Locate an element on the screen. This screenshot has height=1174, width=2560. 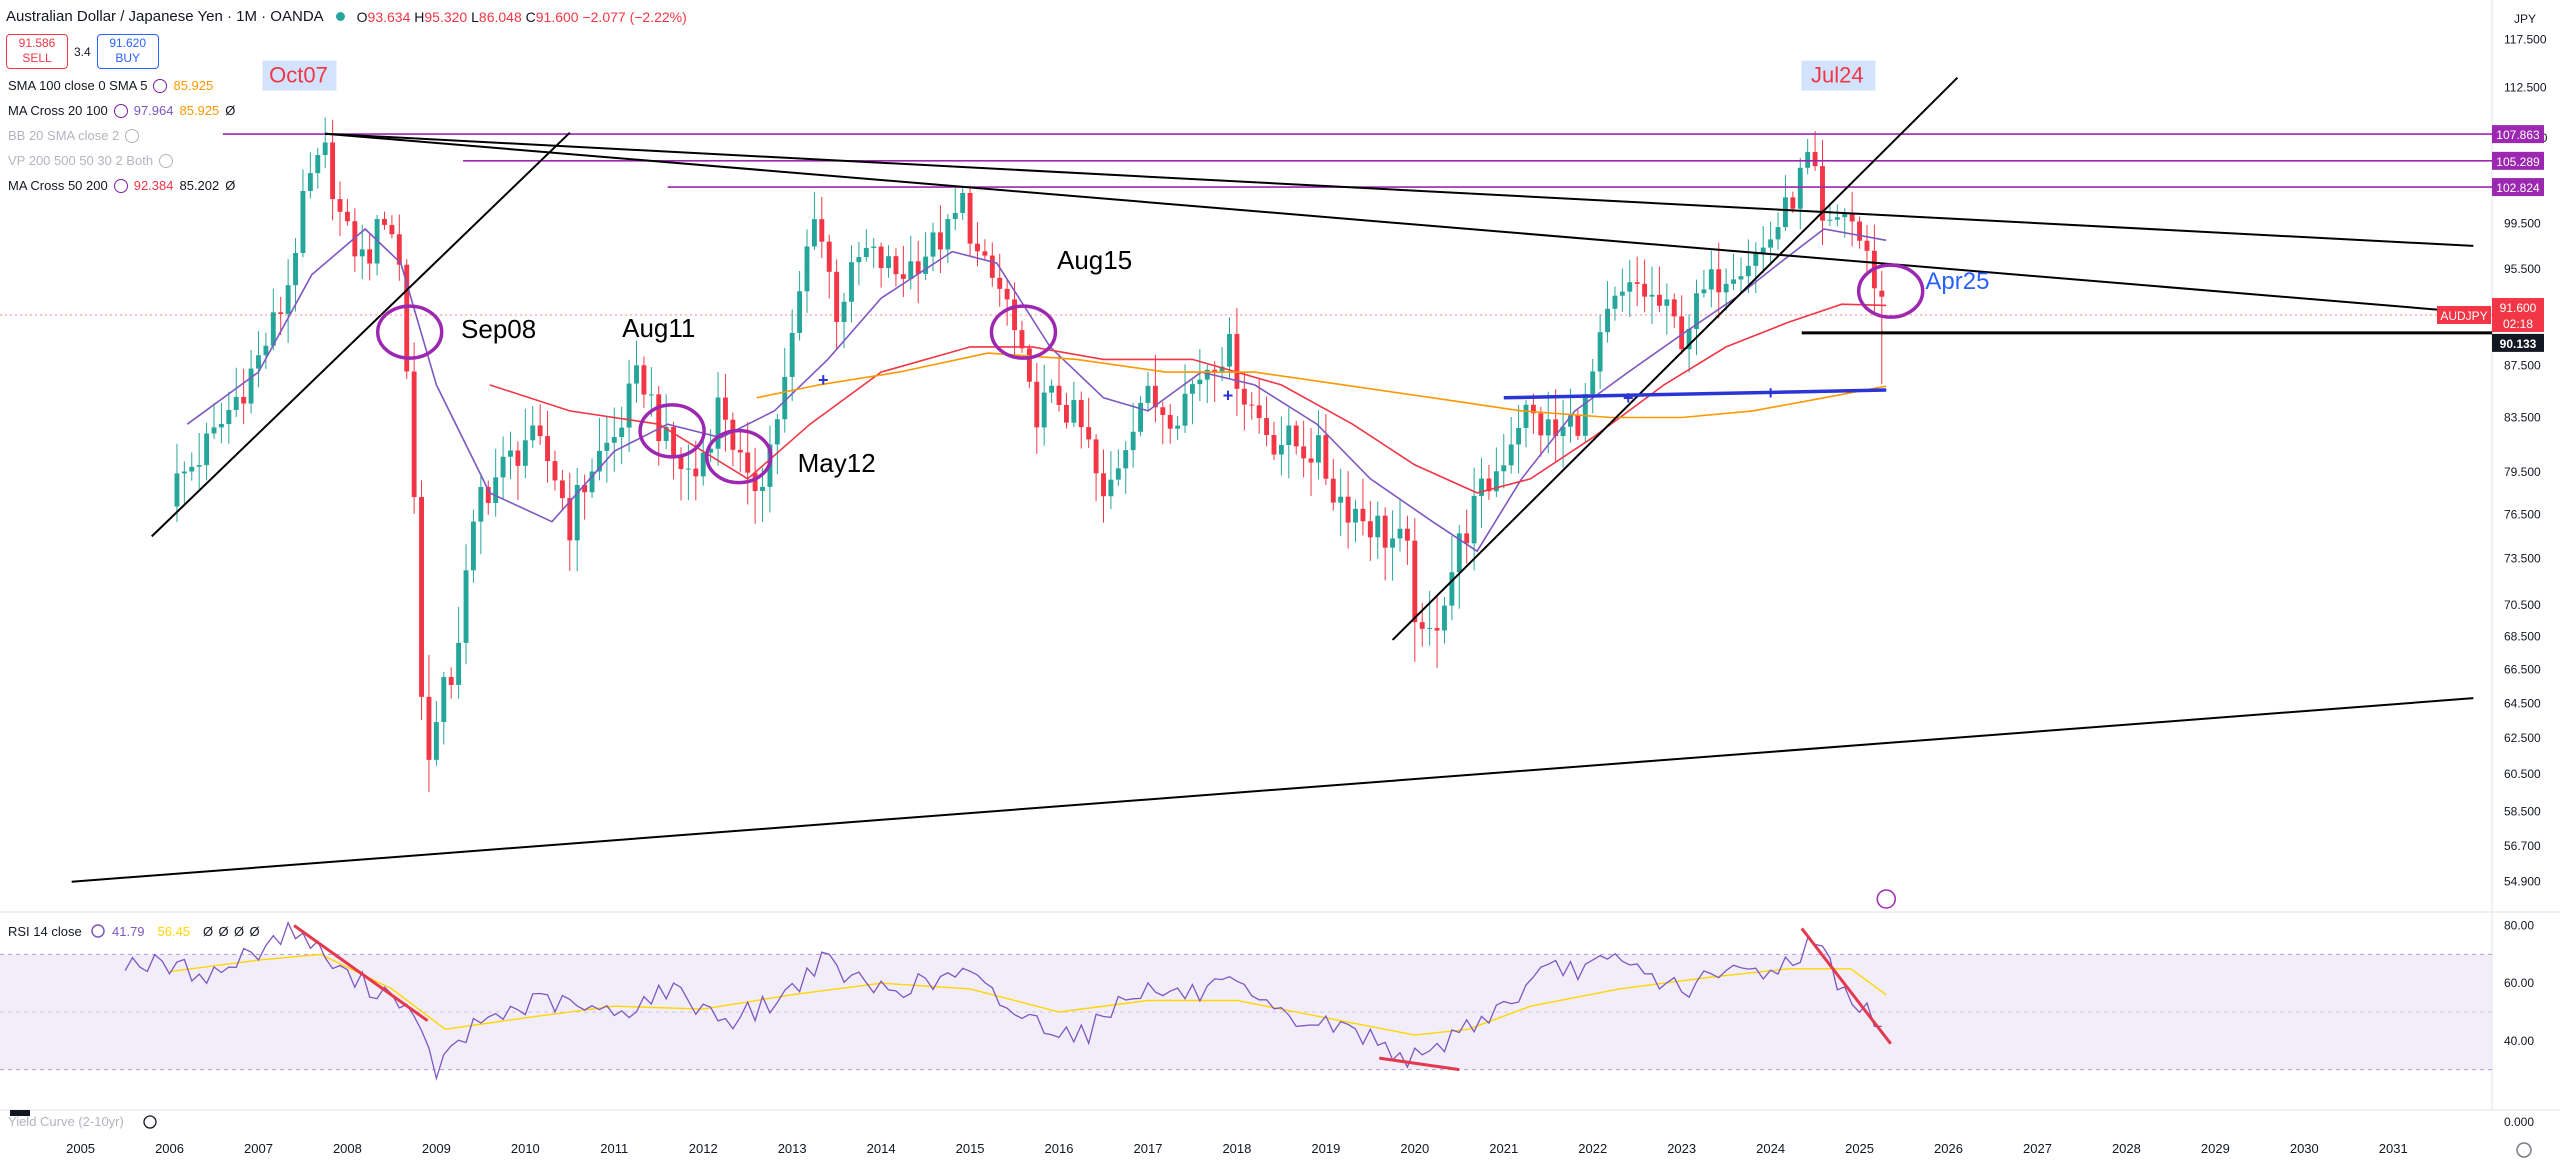
buy-button: 91.620 BUY is located at coordinates (127, 51).